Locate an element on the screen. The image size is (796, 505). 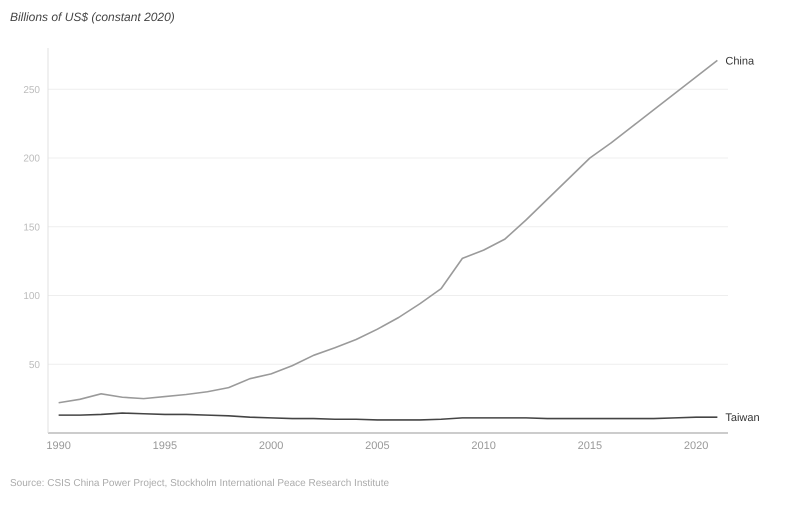
x-tick-label: 2015 is located at coordinates (590, 446).